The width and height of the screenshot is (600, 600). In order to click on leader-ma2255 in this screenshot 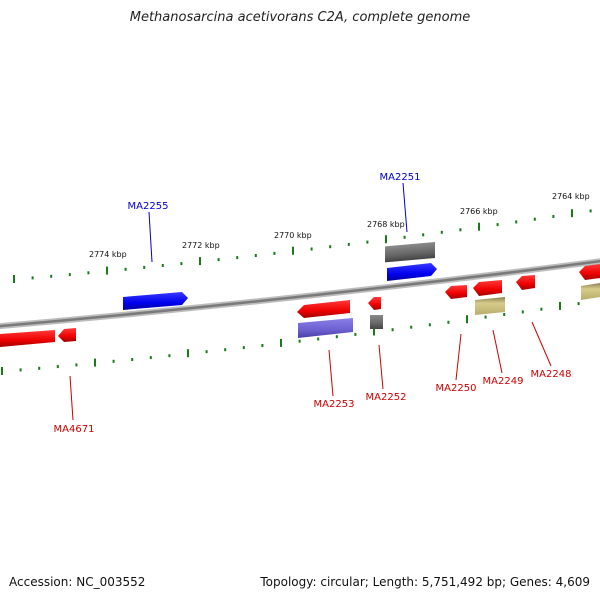, I will do `click(150, 237)`.